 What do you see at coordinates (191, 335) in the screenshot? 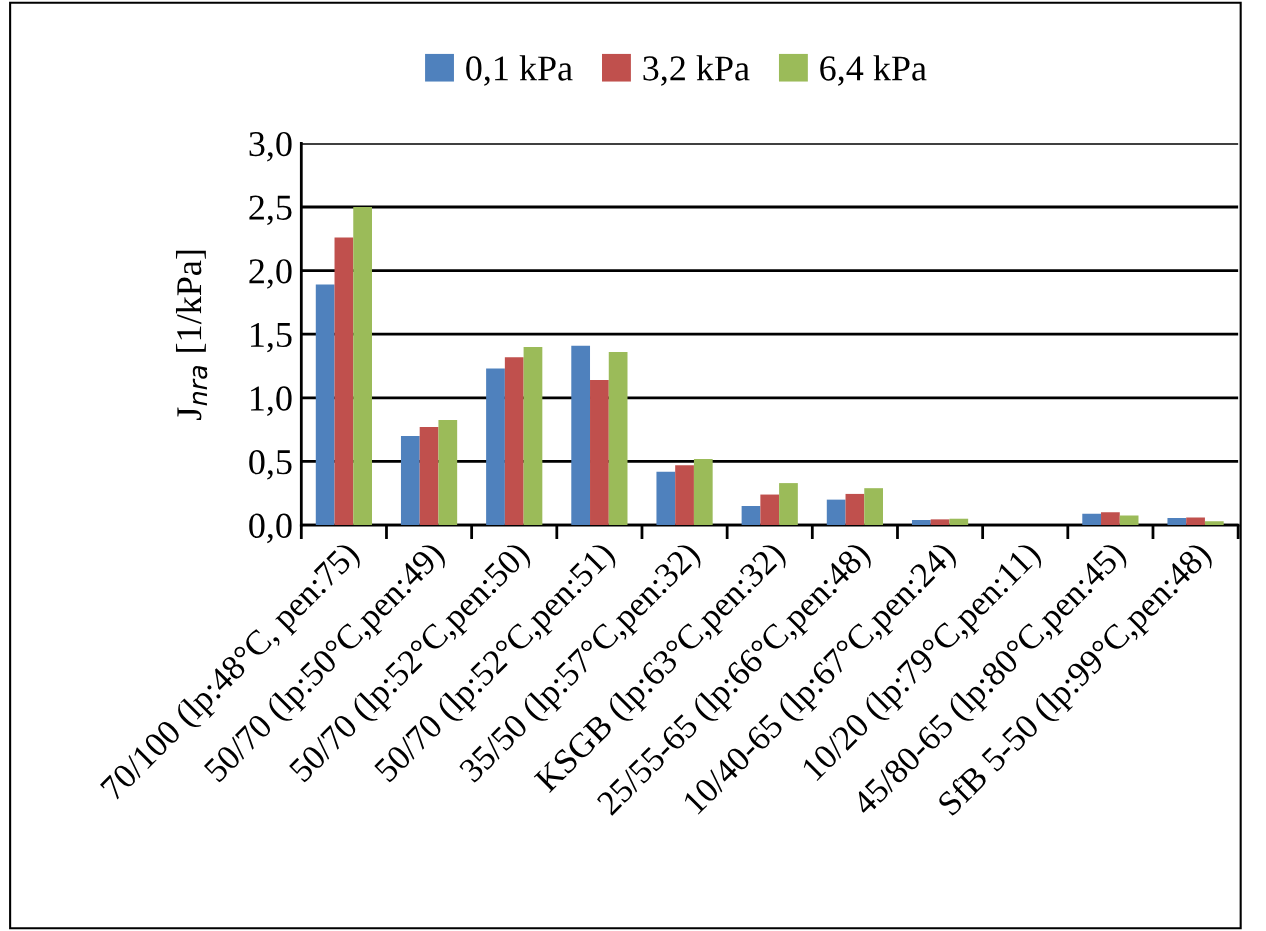
I see `y-axis-title: J$_{nra}$ [1/kPa]` at bounding box center [191, 335].